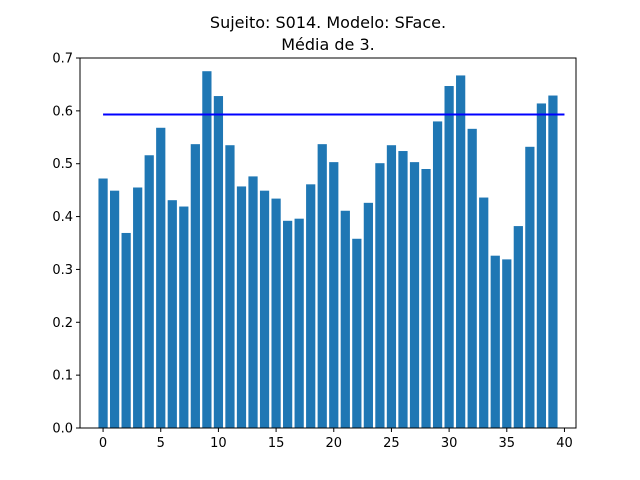 The image size is (640, 480). What do you see at coordinates (218, 443) in the screenshot?
I see `x-tick-label: 10` at bounding box center [218, 443].